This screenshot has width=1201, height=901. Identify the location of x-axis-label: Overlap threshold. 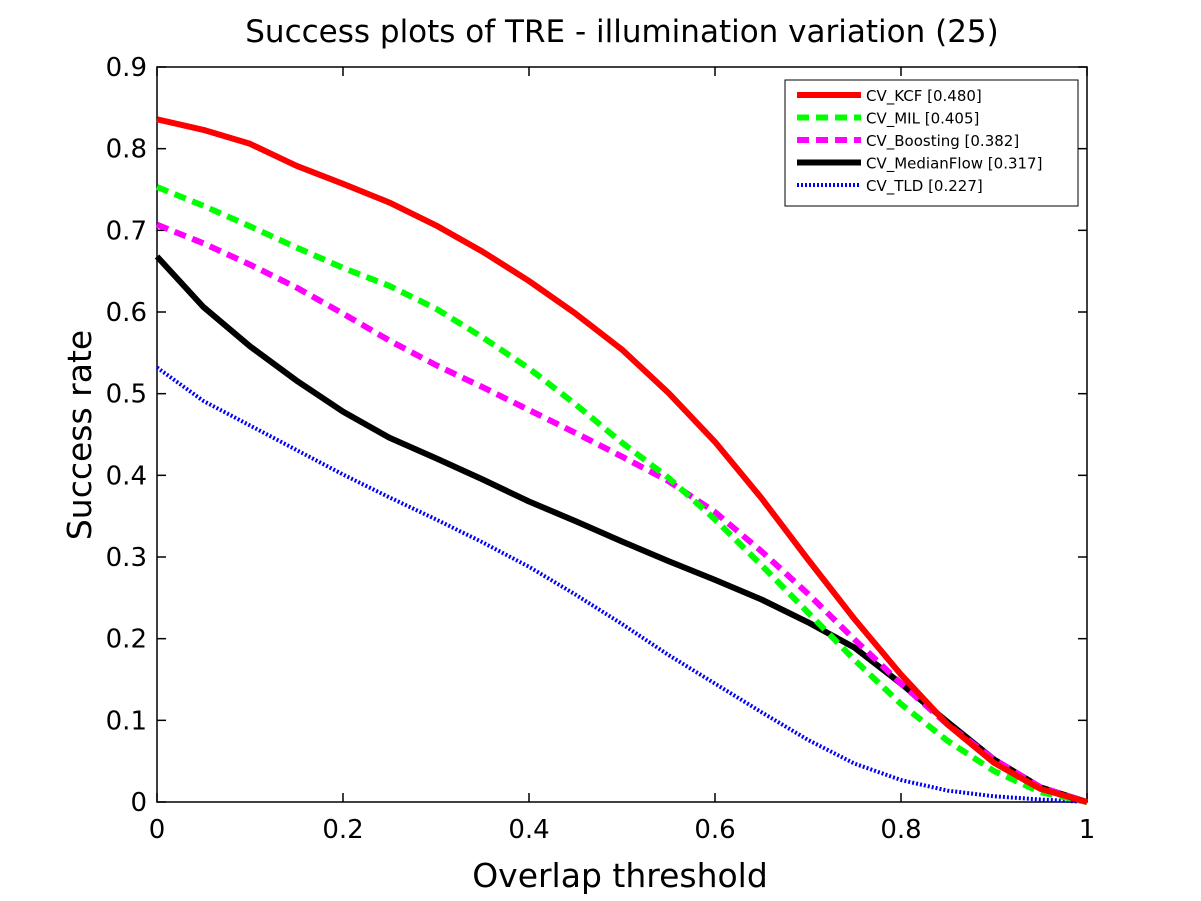
(620, 875).